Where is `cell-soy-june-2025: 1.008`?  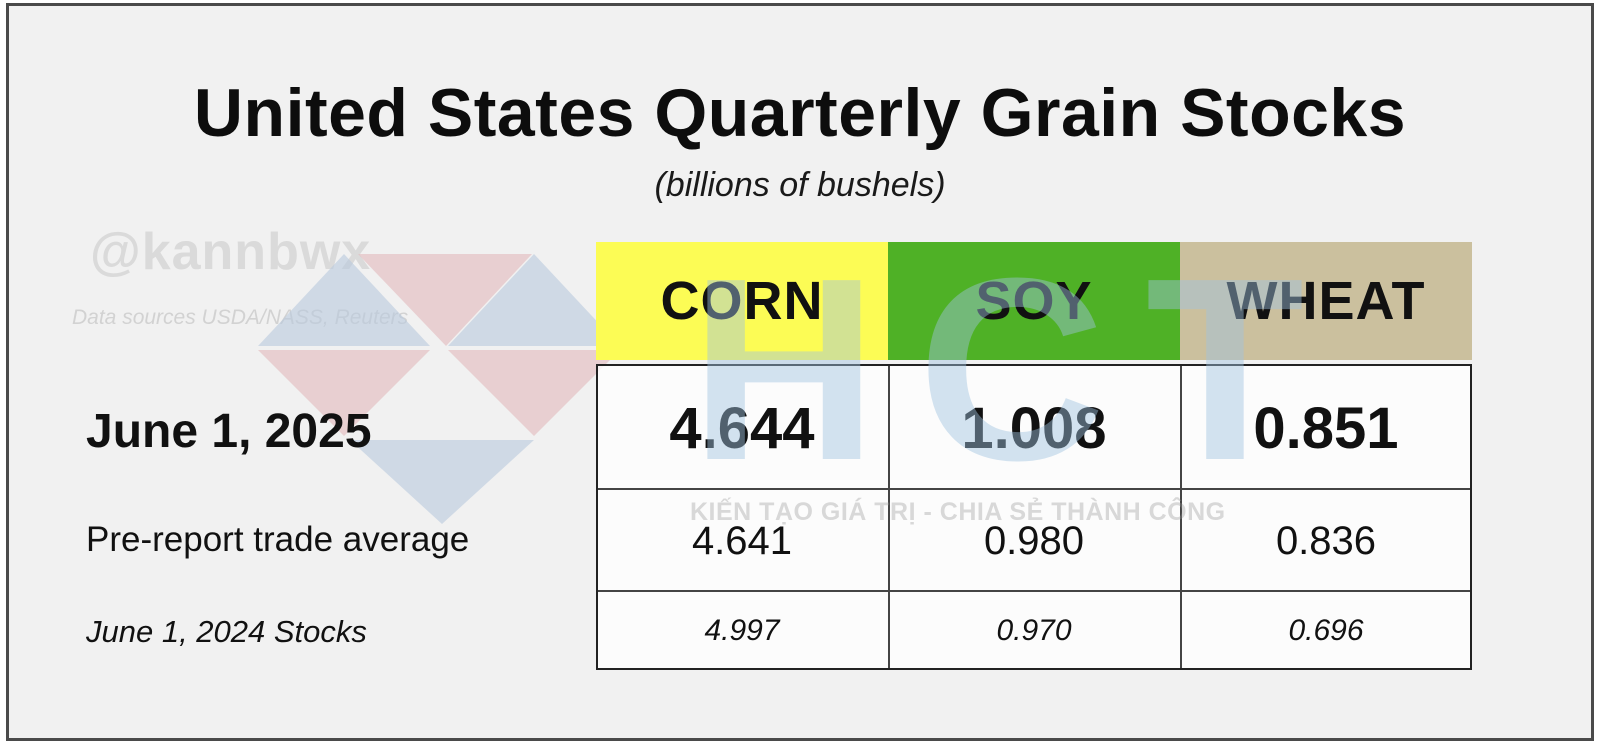
cell-soy-june-2025: 1.008 is located at coordinates (1034, 428).